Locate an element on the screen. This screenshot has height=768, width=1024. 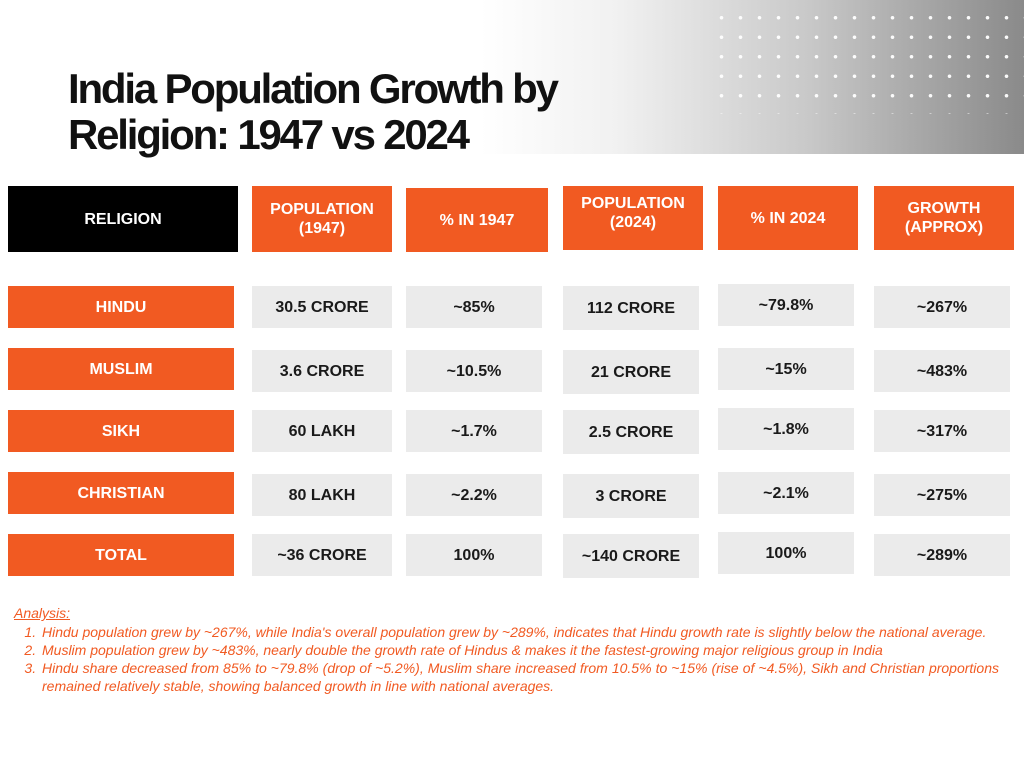
population-1947-total: ~36 CRORE is located at coordinates (322, 555).